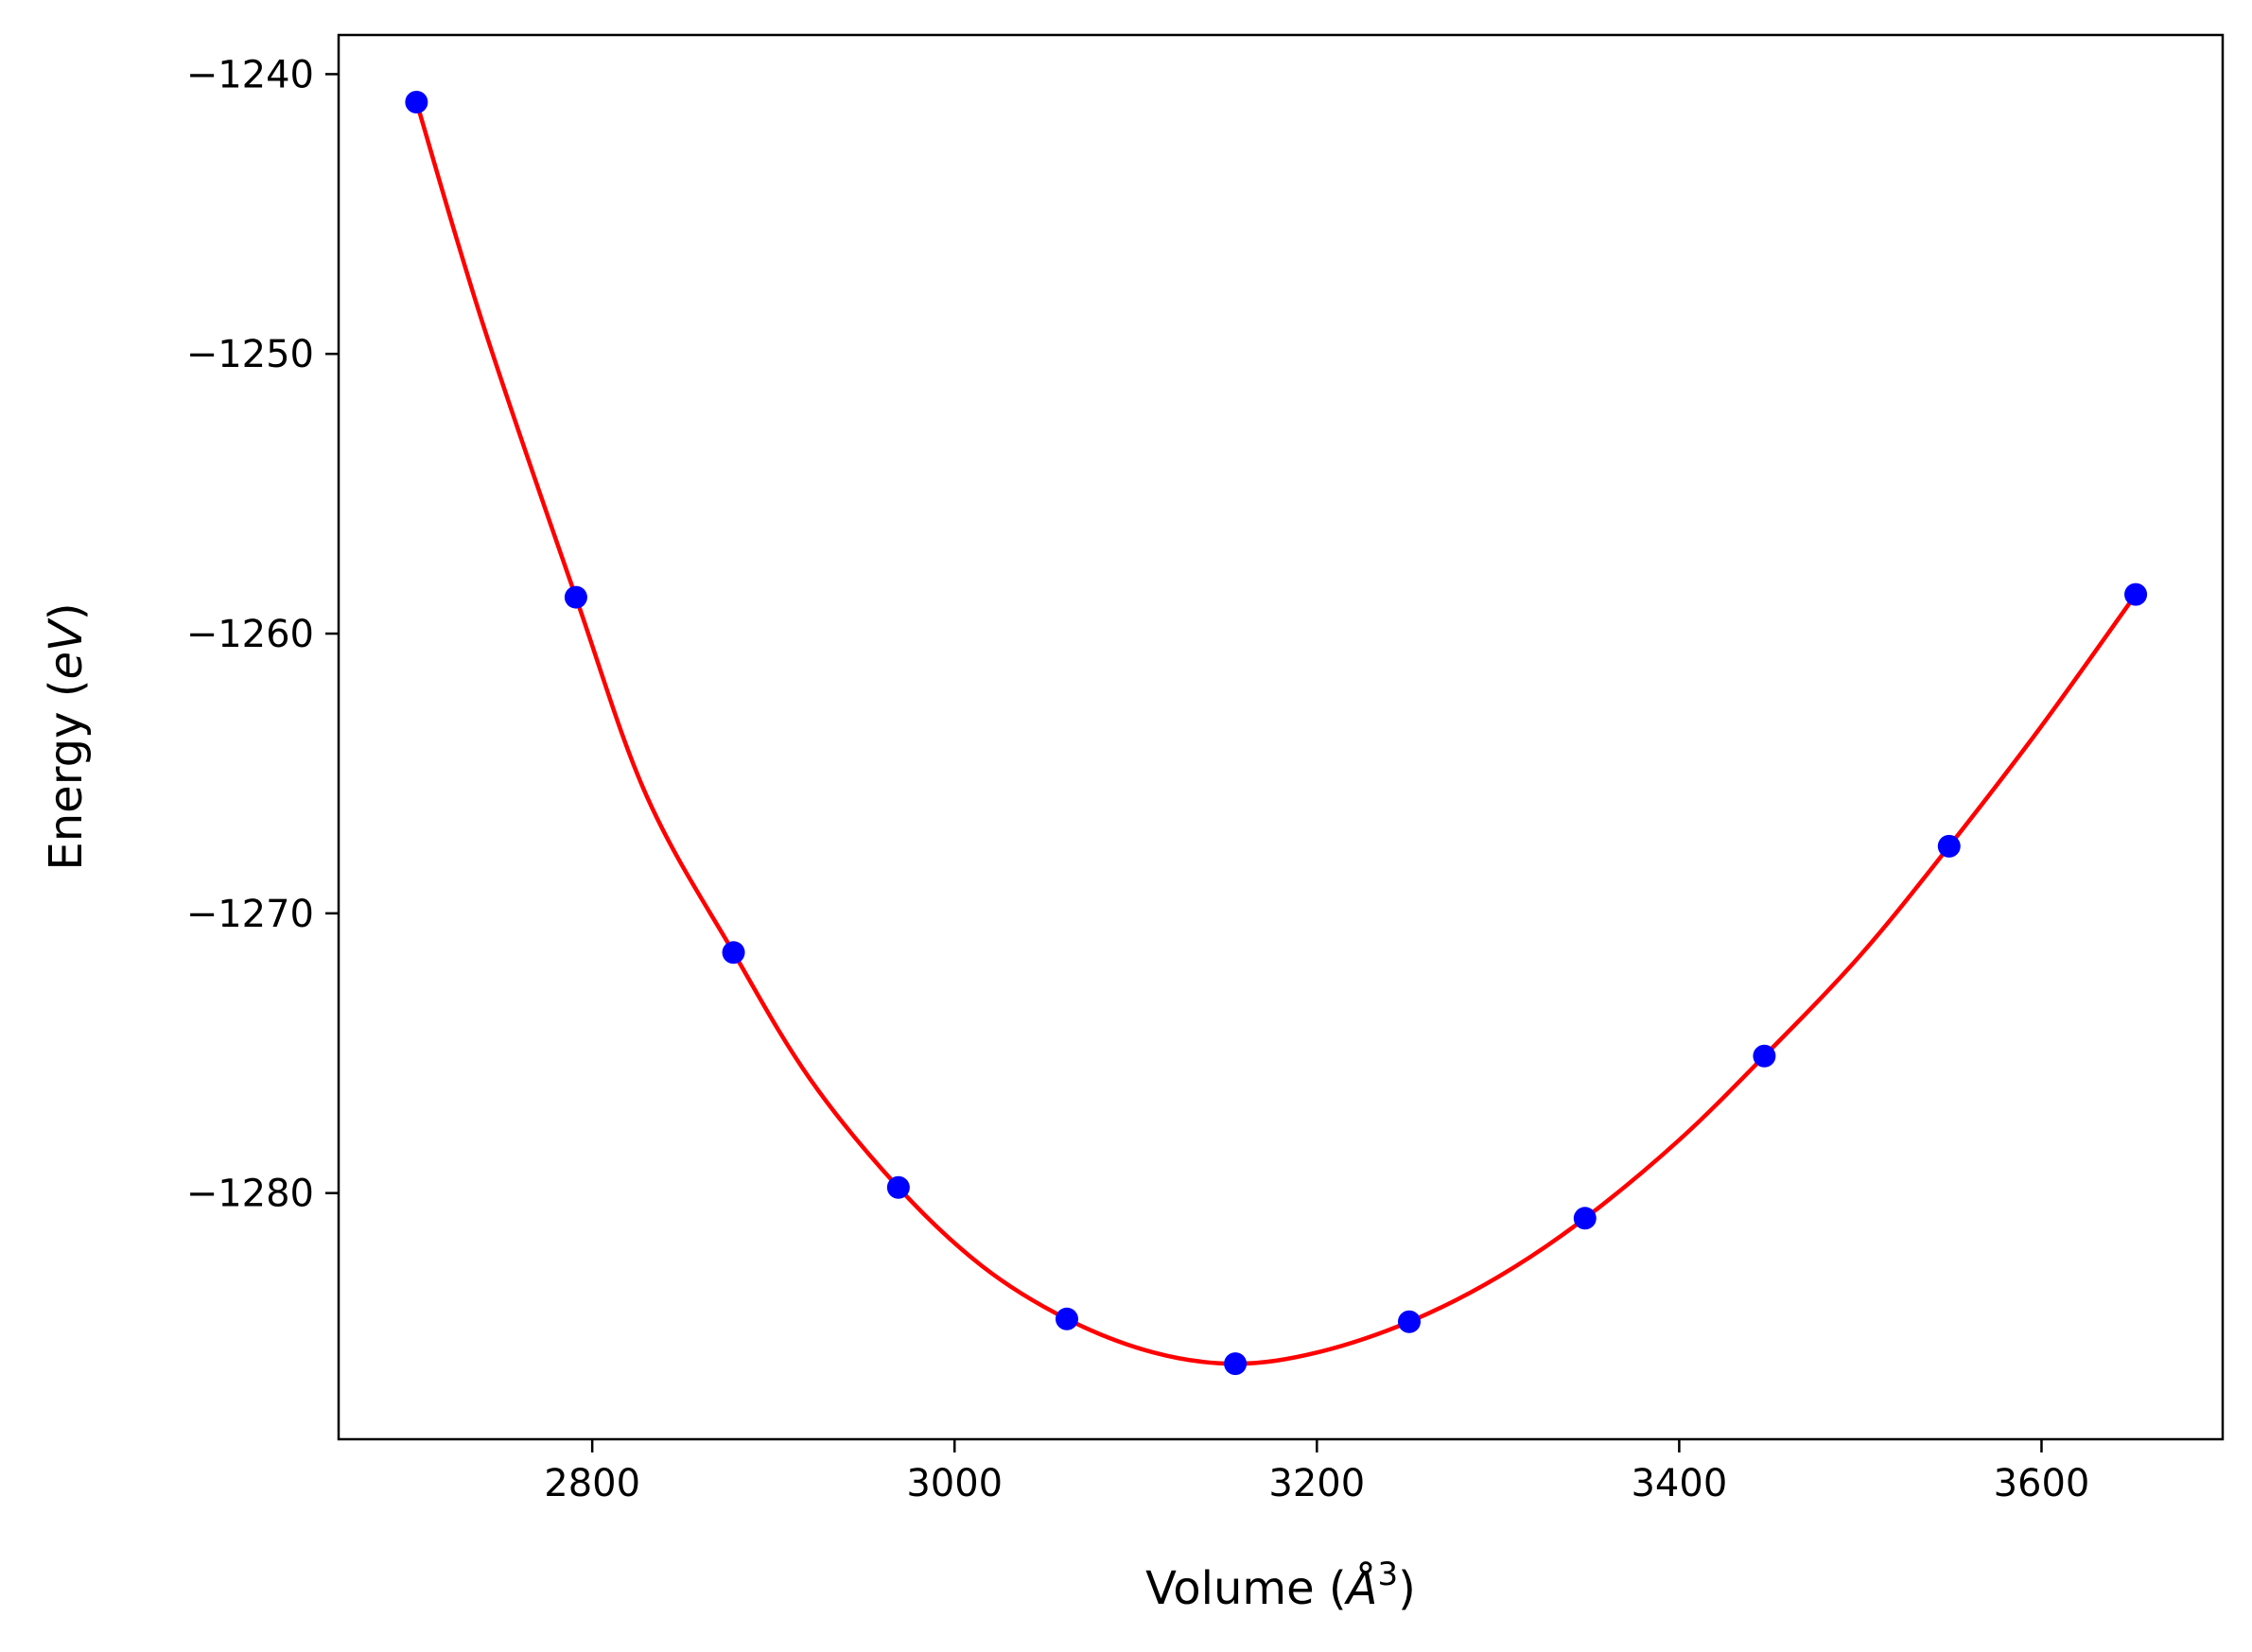  Describe the element at coordinates (250, 915) in the screenshot. I see `y-tick-label: −1270` at that location.